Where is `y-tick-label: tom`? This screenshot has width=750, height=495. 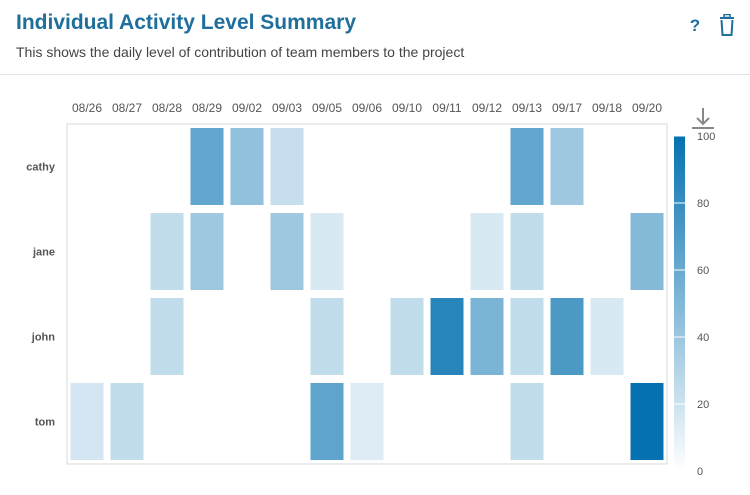 y-tick-label: tom is located at coordinates (45, 423).